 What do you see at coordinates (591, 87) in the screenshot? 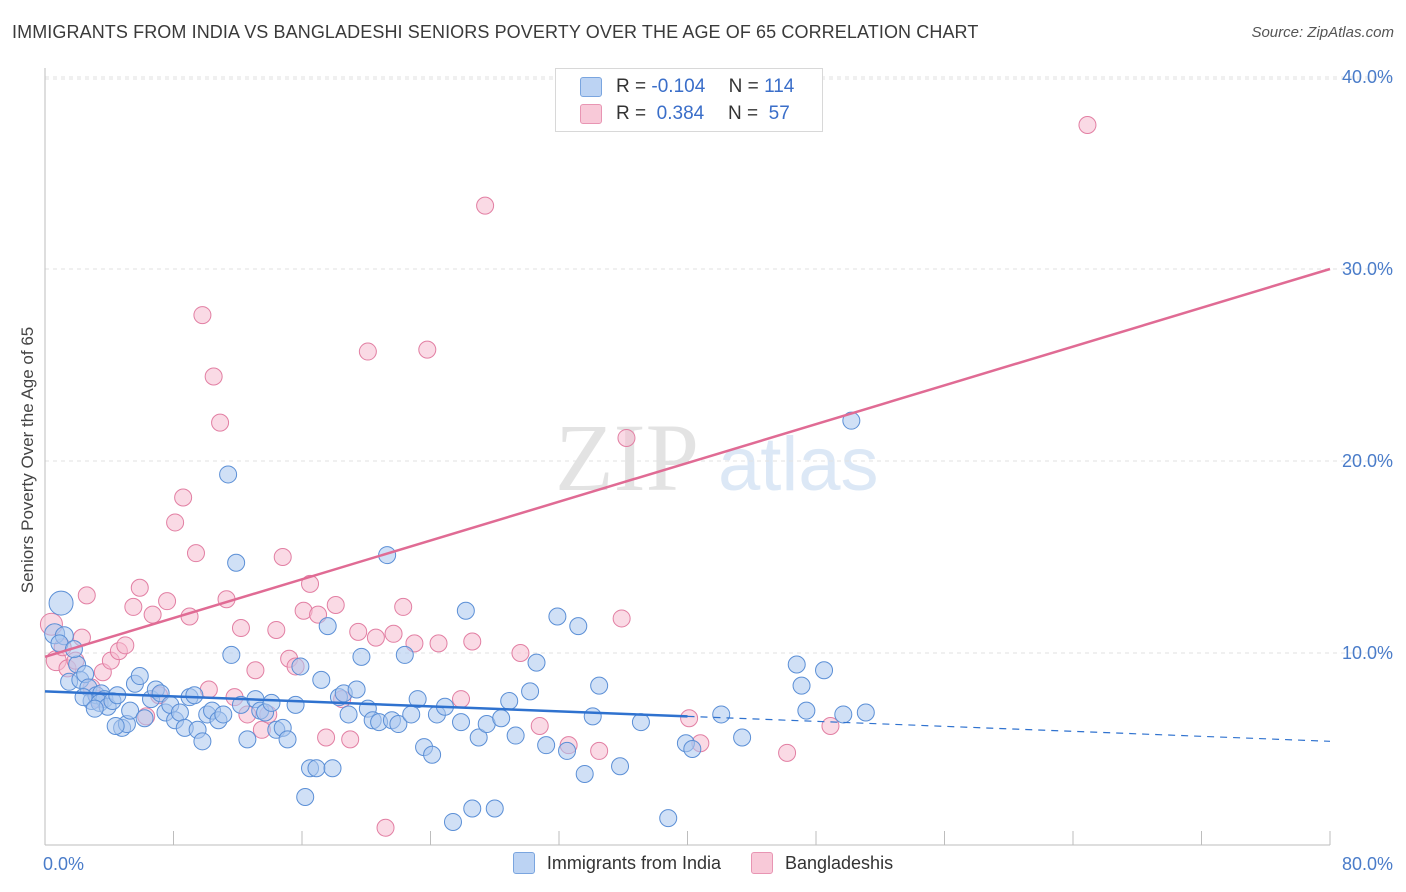
I see `legend-swatch-india` at bounding box center [591, 87].